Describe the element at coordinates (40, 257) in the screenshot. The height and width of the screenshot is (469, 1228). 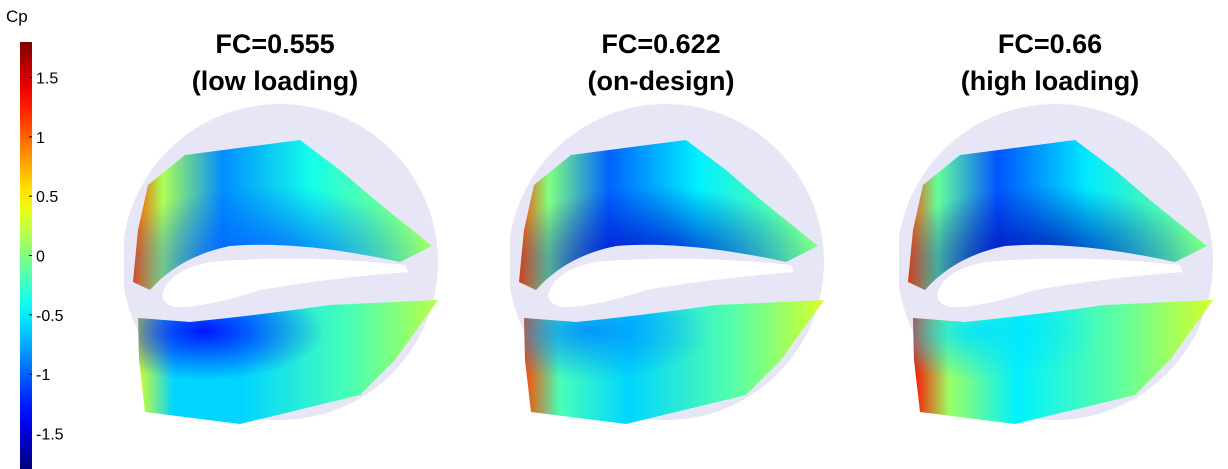
I see `colorbar-tick-label: 0` at that location.